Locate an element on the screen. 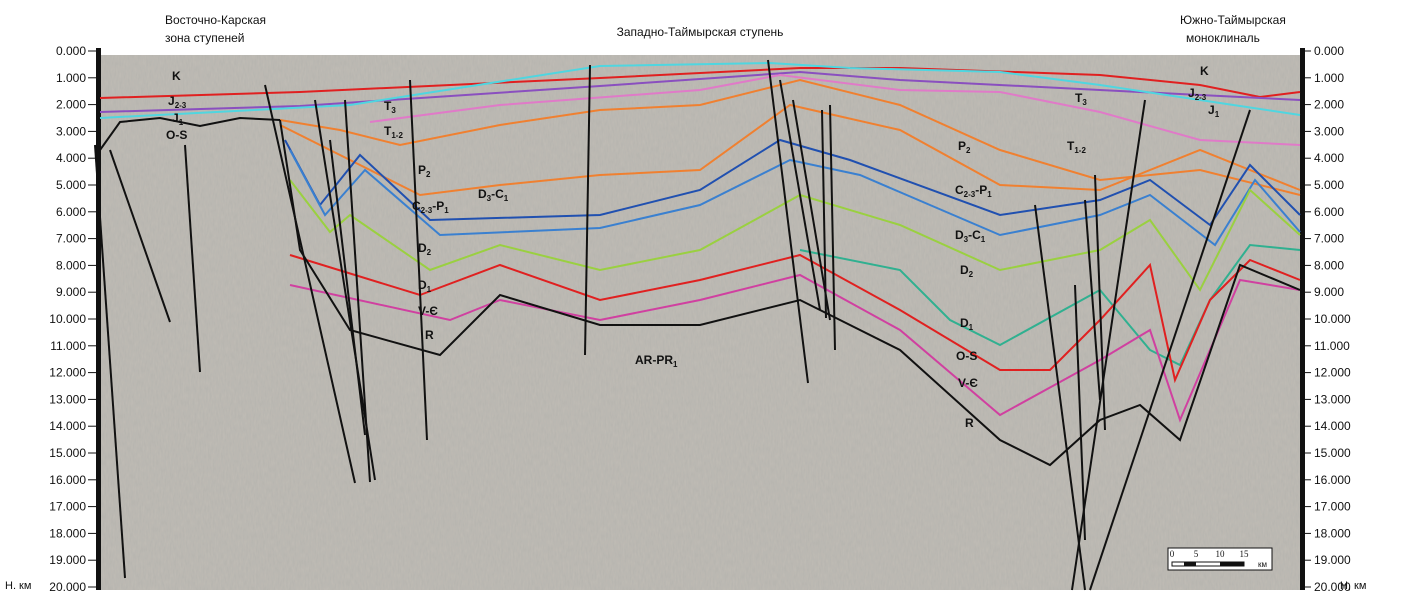  y-tick-label: 16.000 is located at coordinates (67, 480).